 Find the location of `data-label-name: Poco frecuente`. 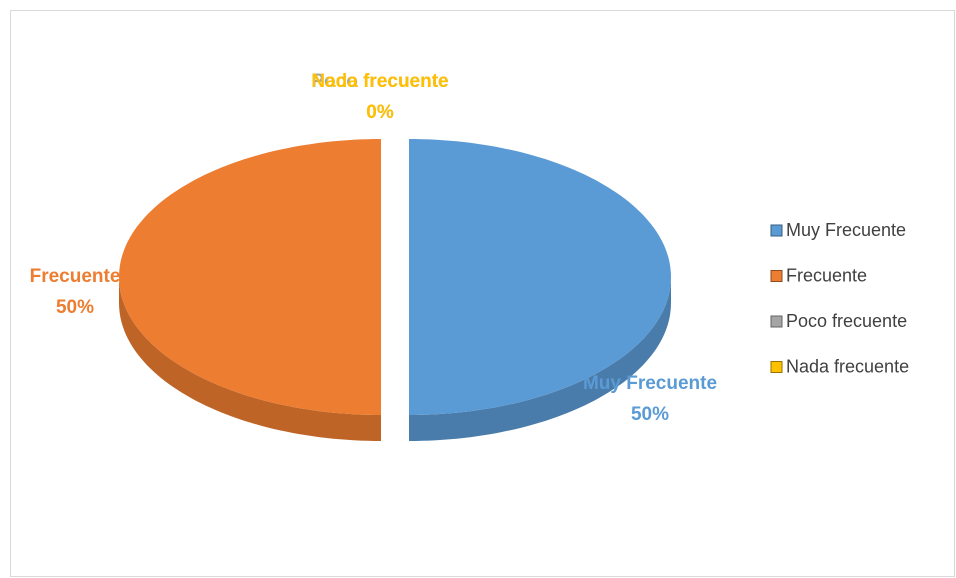

data-label-name: Poco frecuente is located at coordinates (379, 81).